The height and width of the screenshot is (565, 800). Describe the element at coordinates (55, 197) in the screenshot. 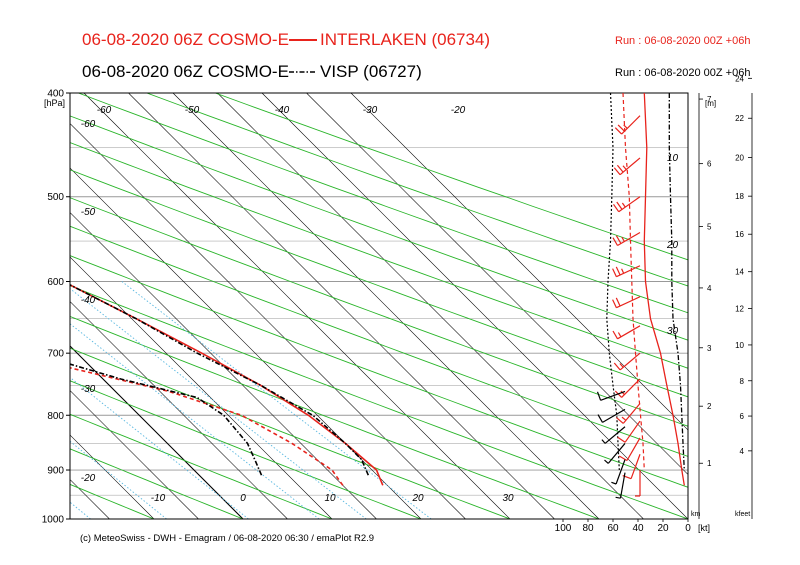

I see `pressure-tick-label: 500` at that location.